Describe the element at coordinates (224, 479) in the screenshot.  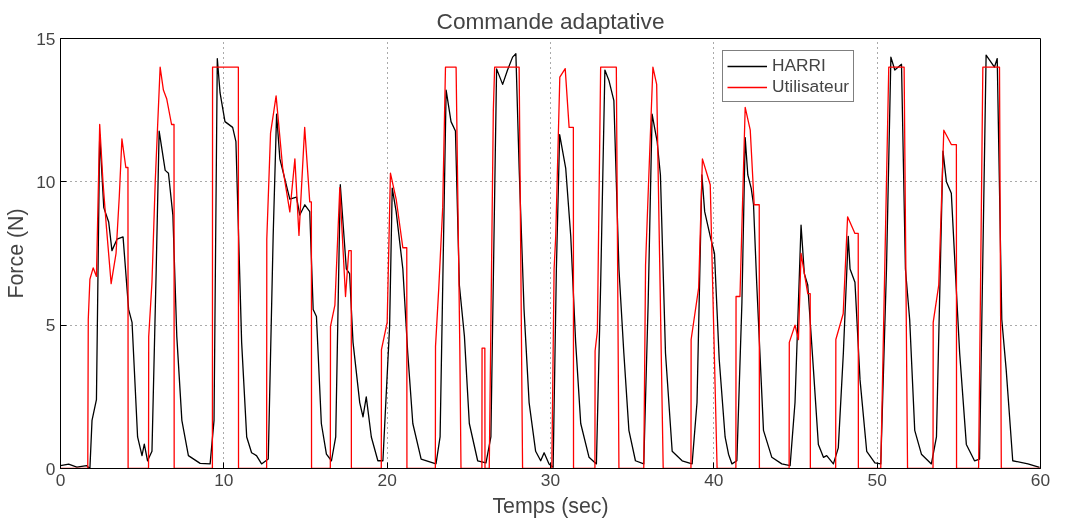
I see `x-tick-label: 10` at that location.